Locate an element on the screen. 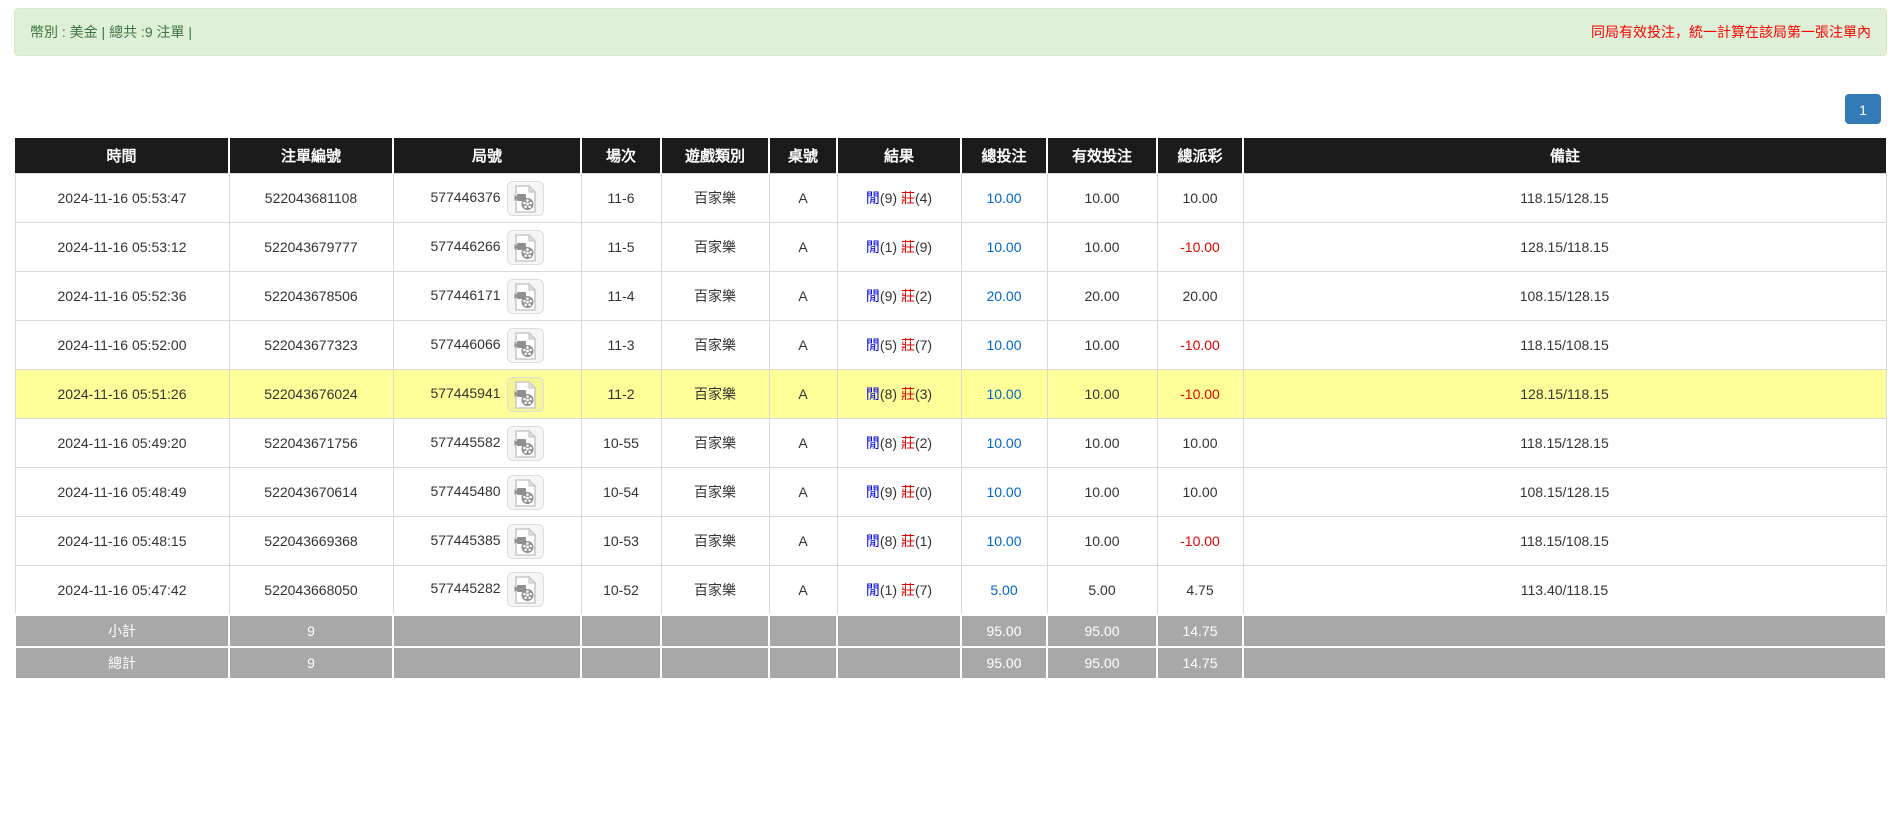  round-id-text: 577445385 is located at coordinates (465, 539).